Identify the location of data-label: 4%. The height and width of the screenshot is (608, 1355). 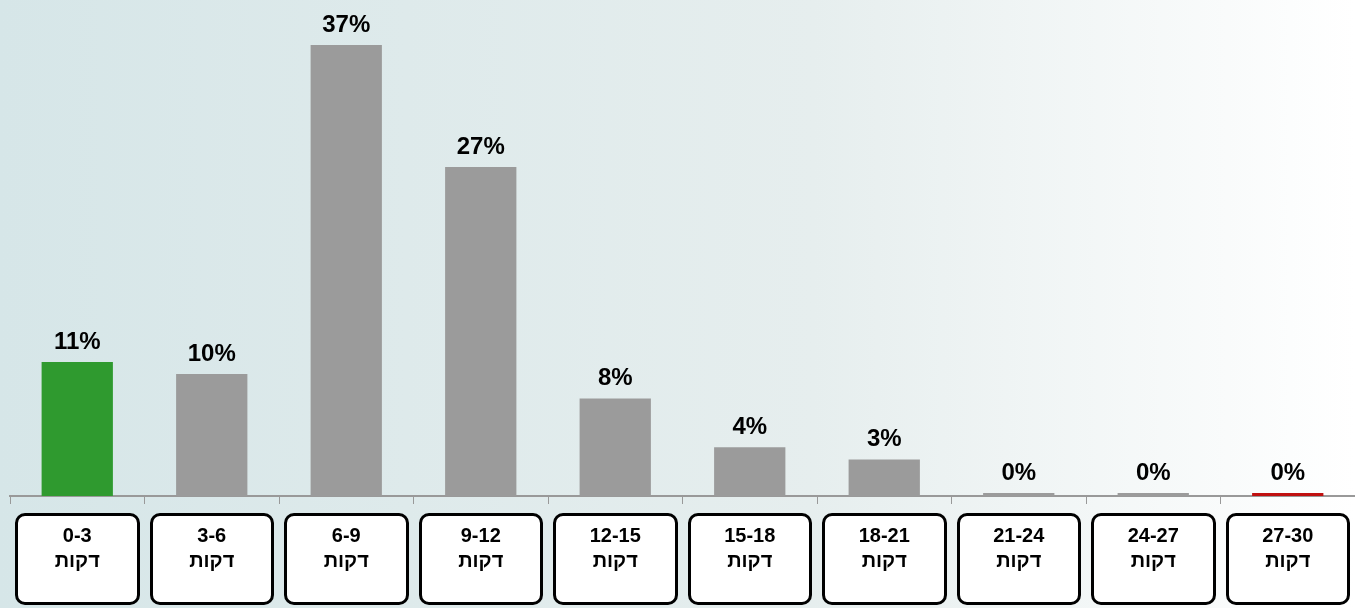
(750, 425).